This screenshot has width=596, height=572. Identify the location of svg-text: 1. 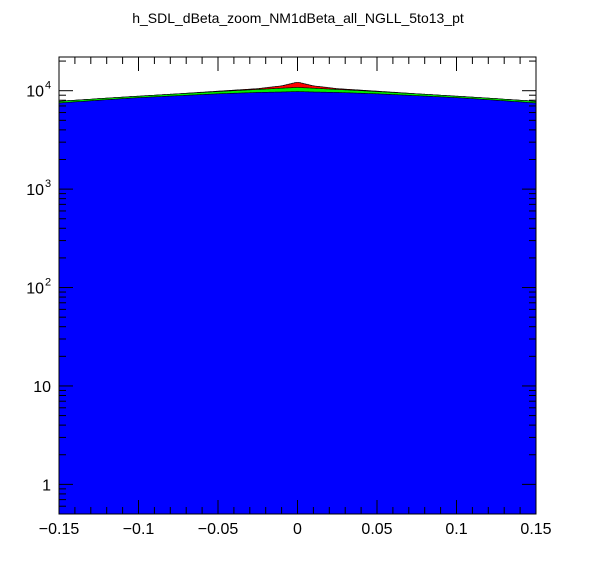
(46, 485).